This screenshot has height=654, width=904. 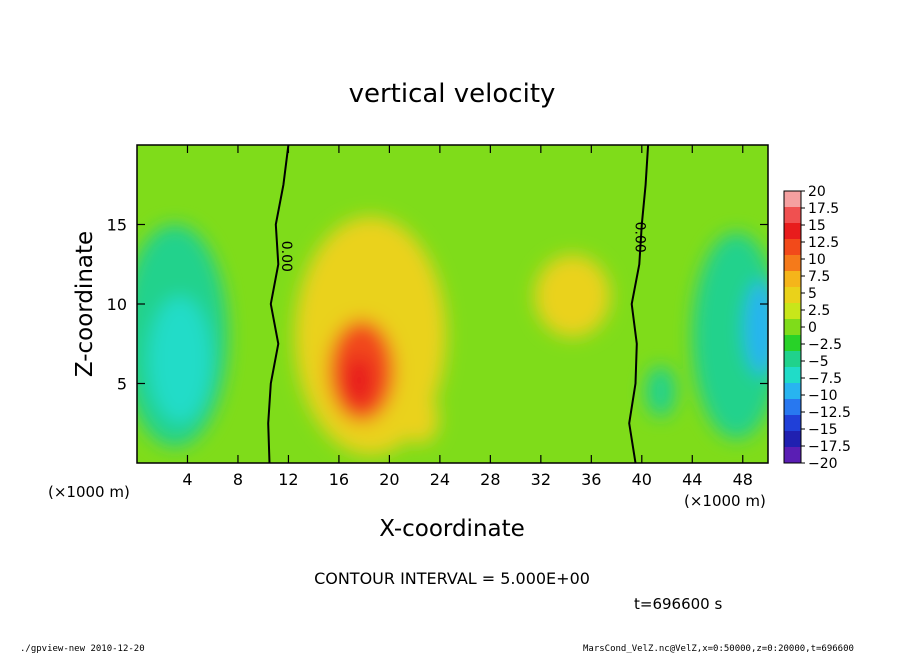 I want to click on x-tick-label-8: 8, so click(x=238, y=479).